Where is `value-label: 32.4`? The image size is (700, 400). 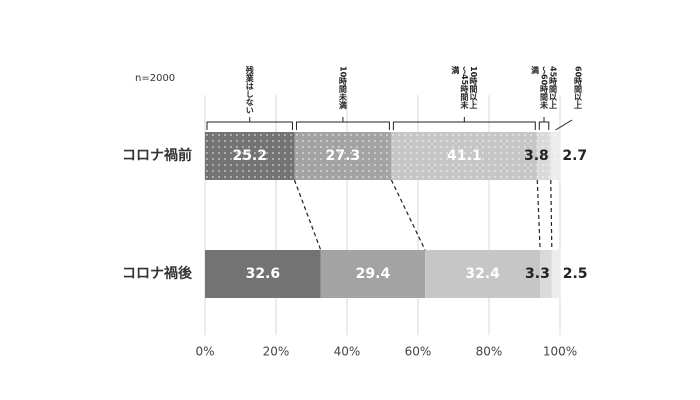 value-label: 32.4 is located at coordinates (482, 274).